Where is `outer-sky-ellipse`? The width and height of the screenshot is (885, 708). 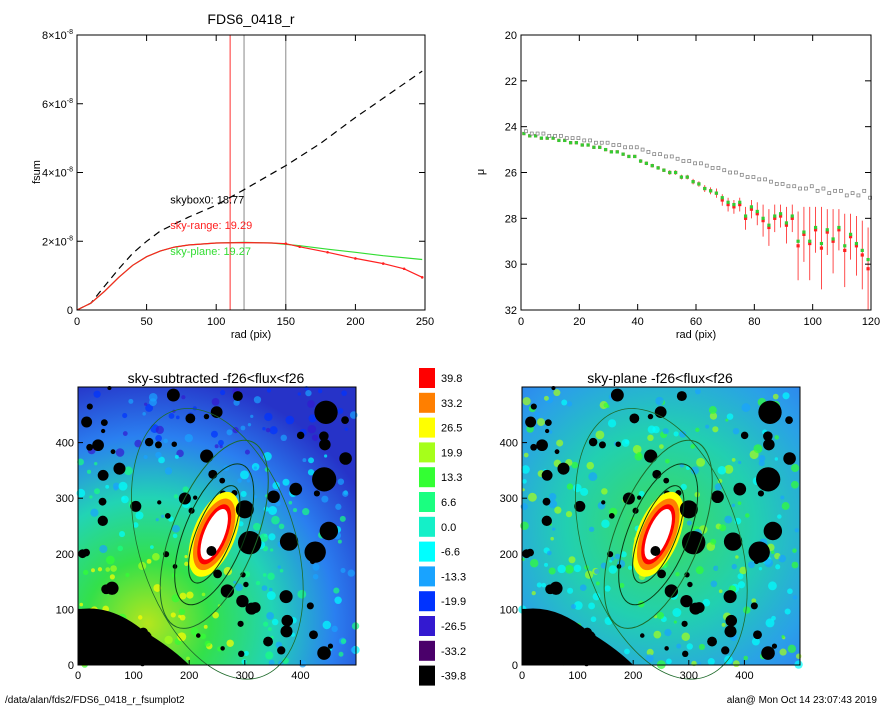 outer-sky-ellipse is located at coordinates (217, 544).